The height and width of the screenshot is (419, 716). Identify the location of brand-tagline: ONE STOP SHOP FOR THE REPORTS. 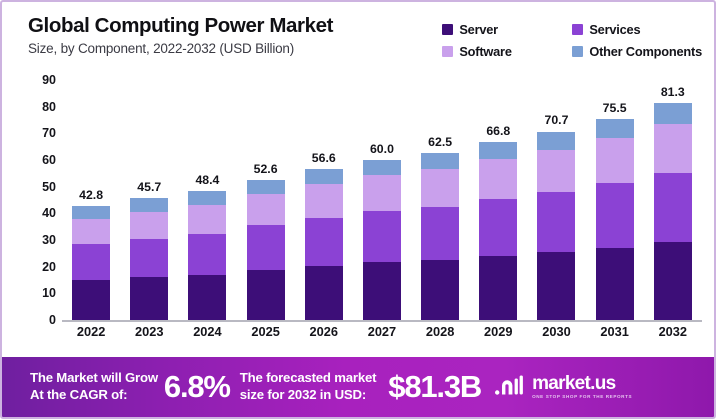
(582, 397).